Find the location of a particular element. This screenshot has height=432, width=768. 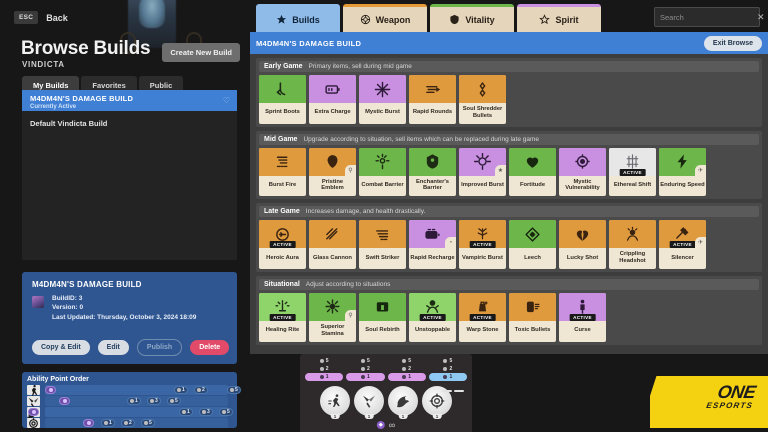

silencer-icon is located at coordinates (682, 234).